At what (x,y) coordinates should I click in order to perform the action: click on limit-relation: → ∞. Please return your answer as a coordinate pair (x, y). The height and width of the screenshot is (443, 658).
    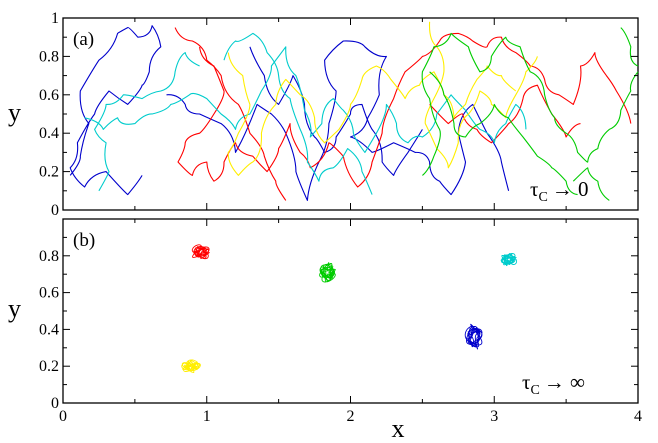
    Looking at the image, I should click on (564, 382).